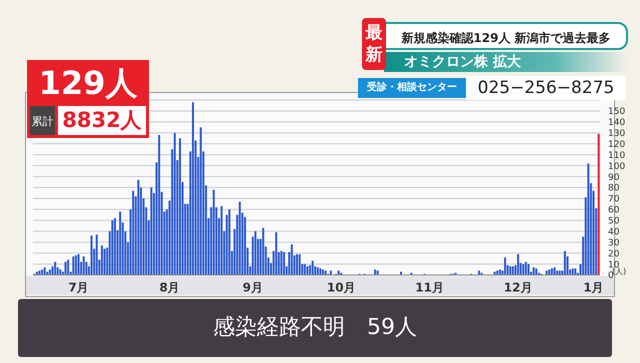 The image size is (640, 363). I want to click on x-tick-label: 12月, so click(518, 287).